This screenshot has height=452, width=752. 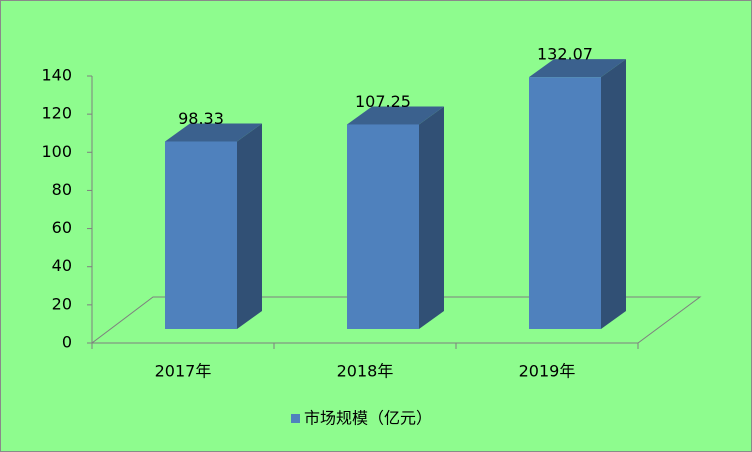 What do you see at coordinates (183, 371) in the screenshot?
I see `x-tick-label: 2017年` at bounding box center [183, 371].